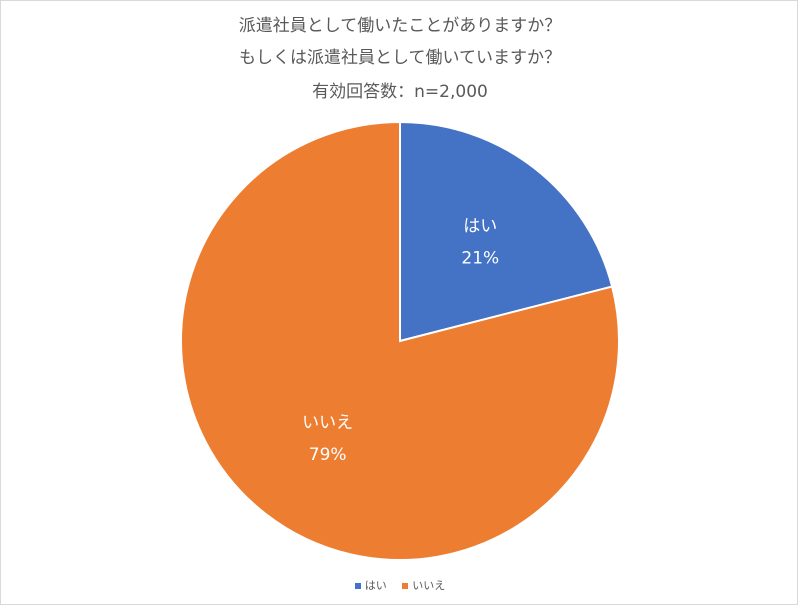 This screenshot has width=798, height=606. I want to click on data-label-percent: 21%, so click(480, 258).